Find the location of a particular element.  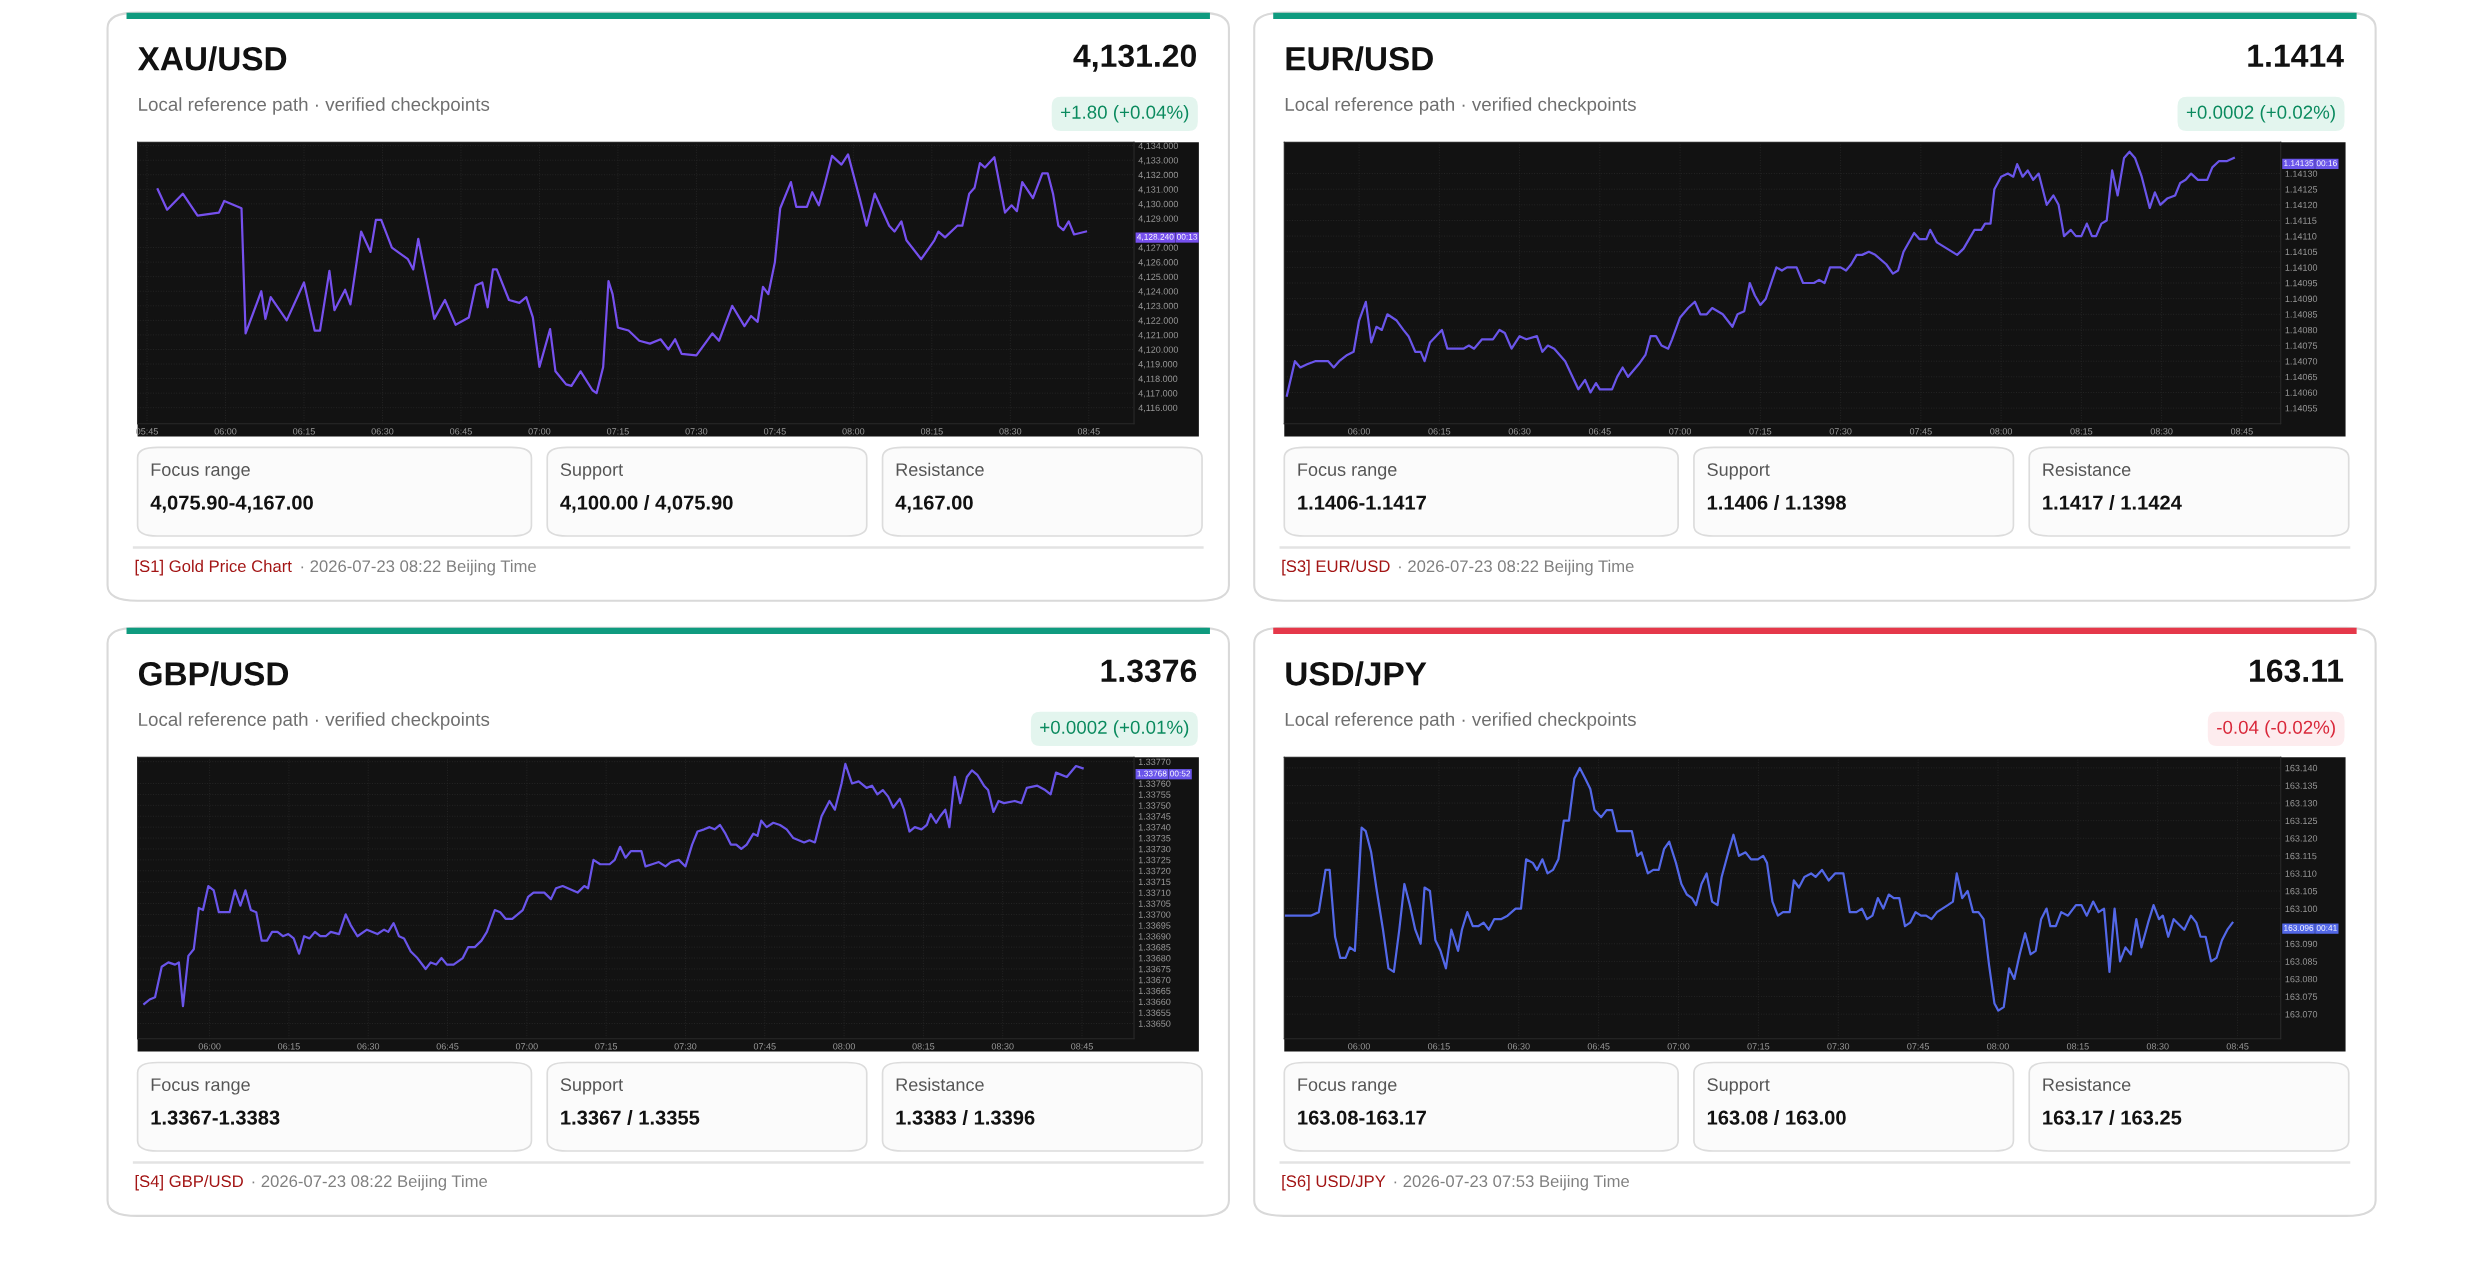

text: 1.33768 00:52 is located at coordinates (1164, 773).